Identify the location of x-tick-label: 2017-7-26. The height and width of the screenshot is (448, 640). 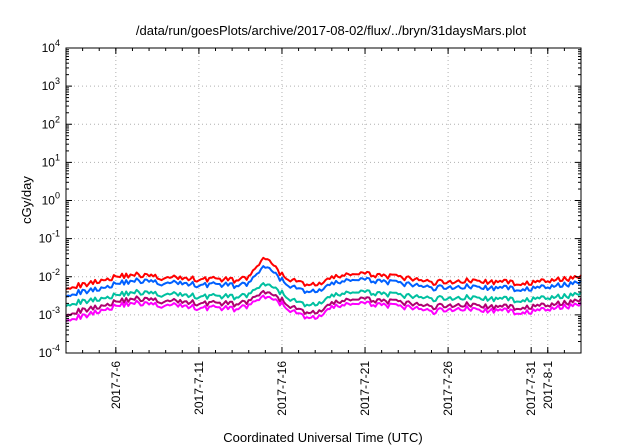
(448, 388).